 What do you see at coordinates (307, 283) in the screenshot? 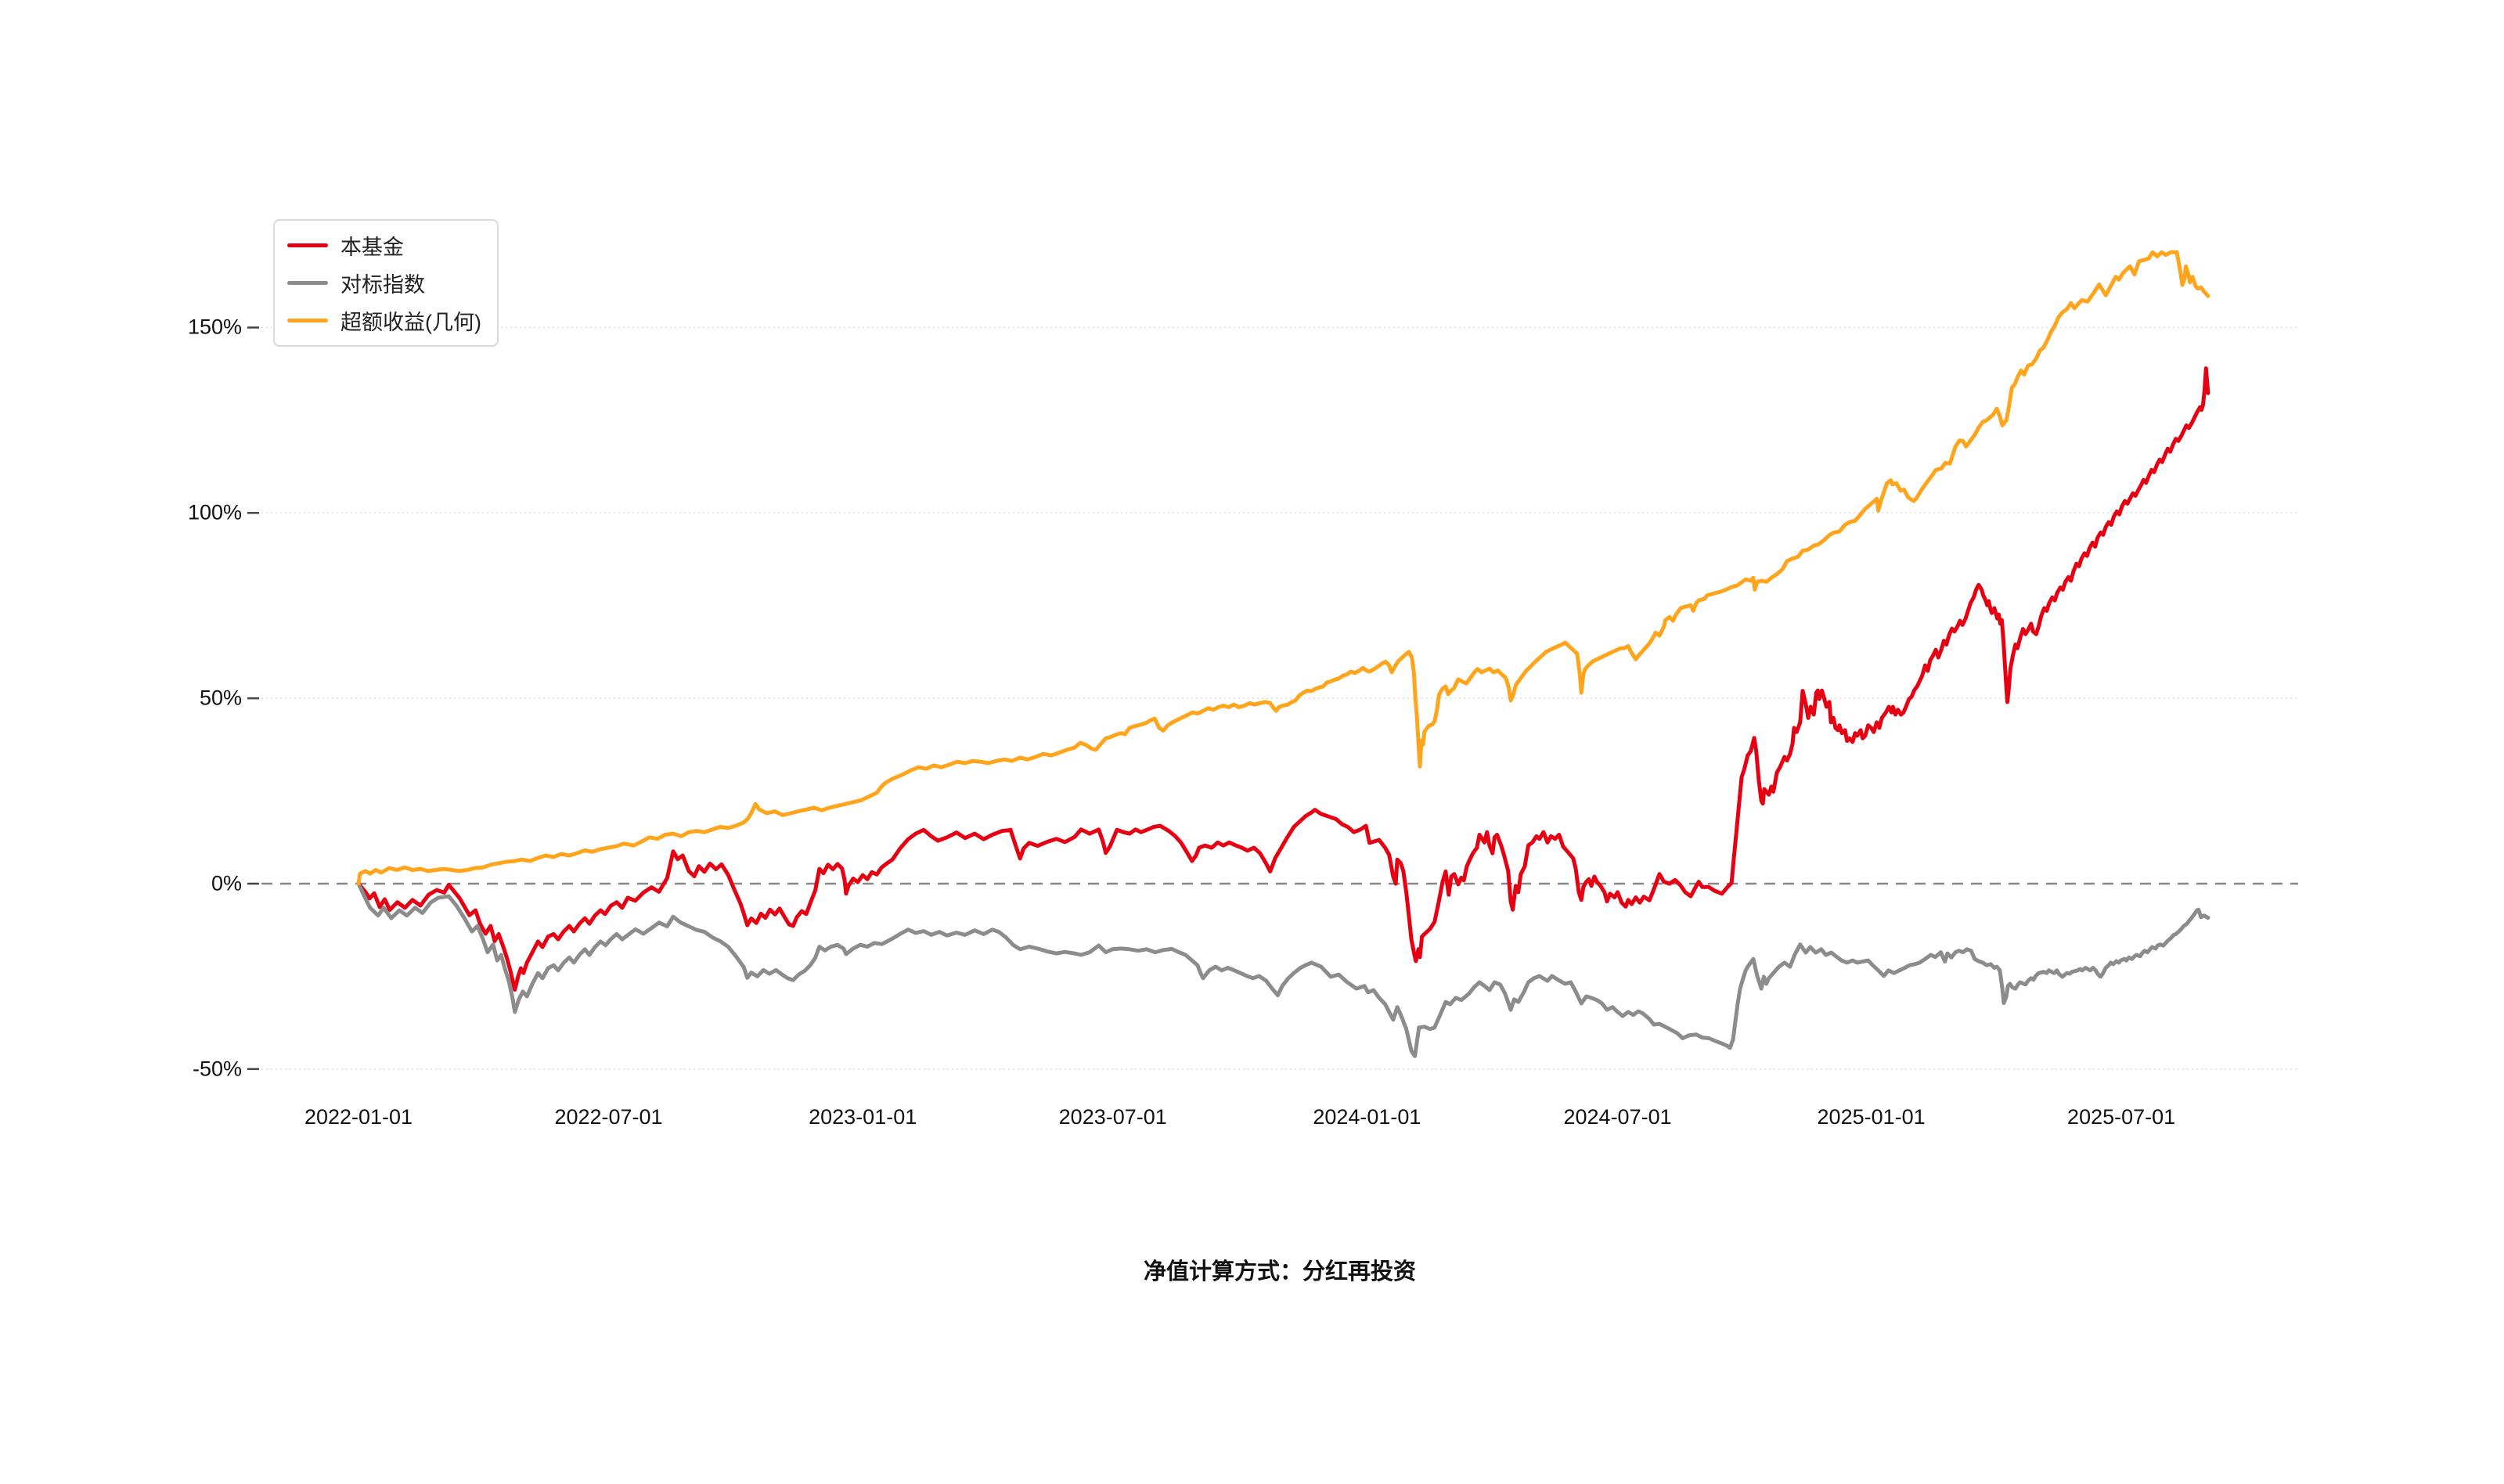
I see `benchmark-line-swatch-icon` at bounding box center [307, 283].